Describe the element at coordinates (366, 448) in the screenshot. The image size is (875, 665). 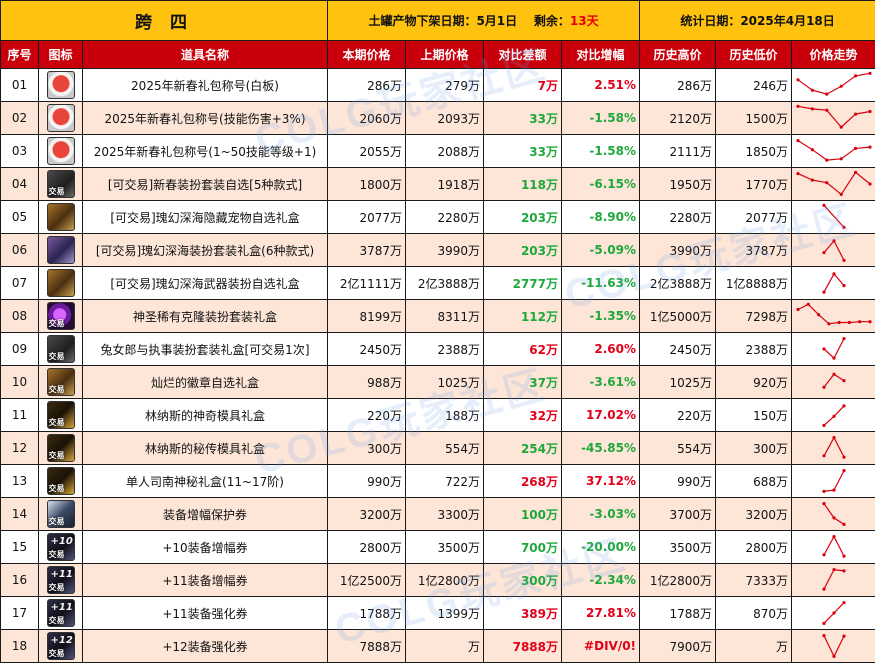
I see `current-price: 300万` at that location.